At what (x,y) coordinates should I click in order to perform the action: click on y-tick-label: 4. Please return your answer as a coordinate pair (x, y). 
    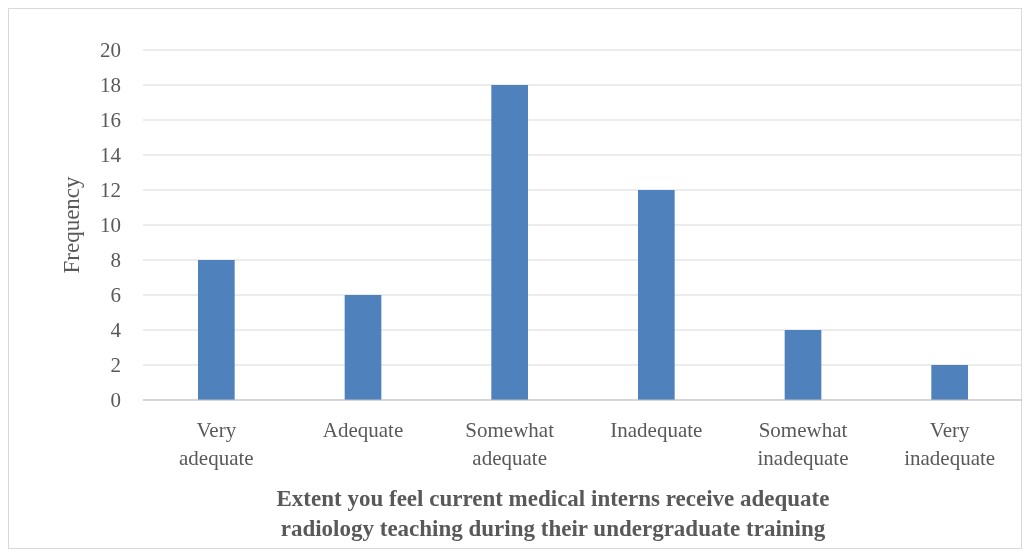
    Looking at the image, I should click on (116, 330).